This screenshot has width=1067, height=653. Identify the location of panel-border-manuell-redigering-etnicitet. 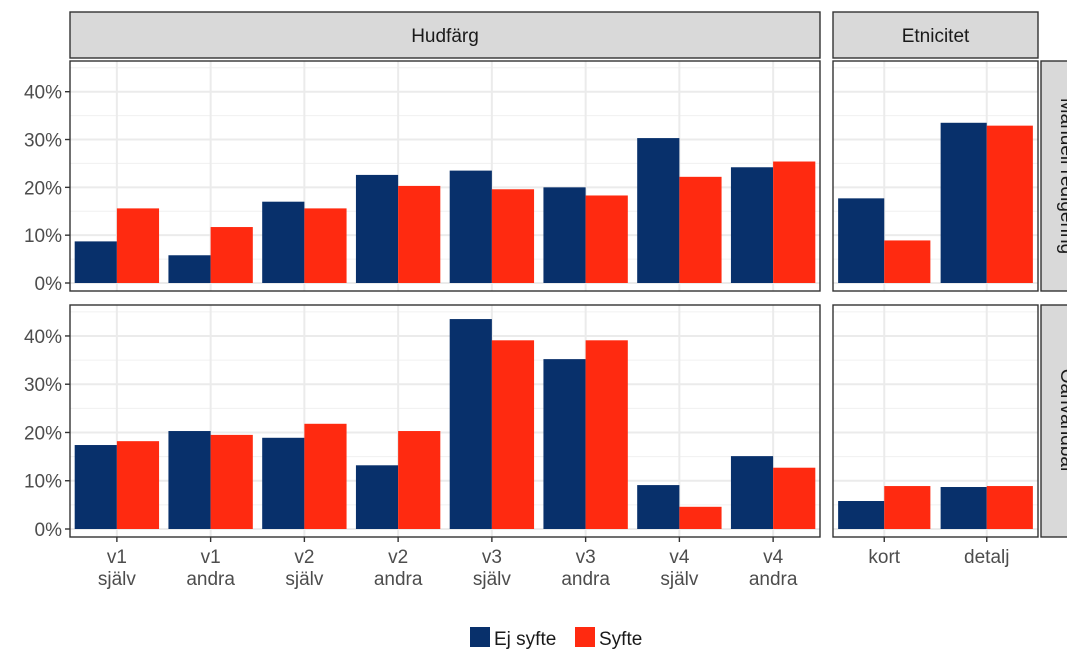
(935, 176).